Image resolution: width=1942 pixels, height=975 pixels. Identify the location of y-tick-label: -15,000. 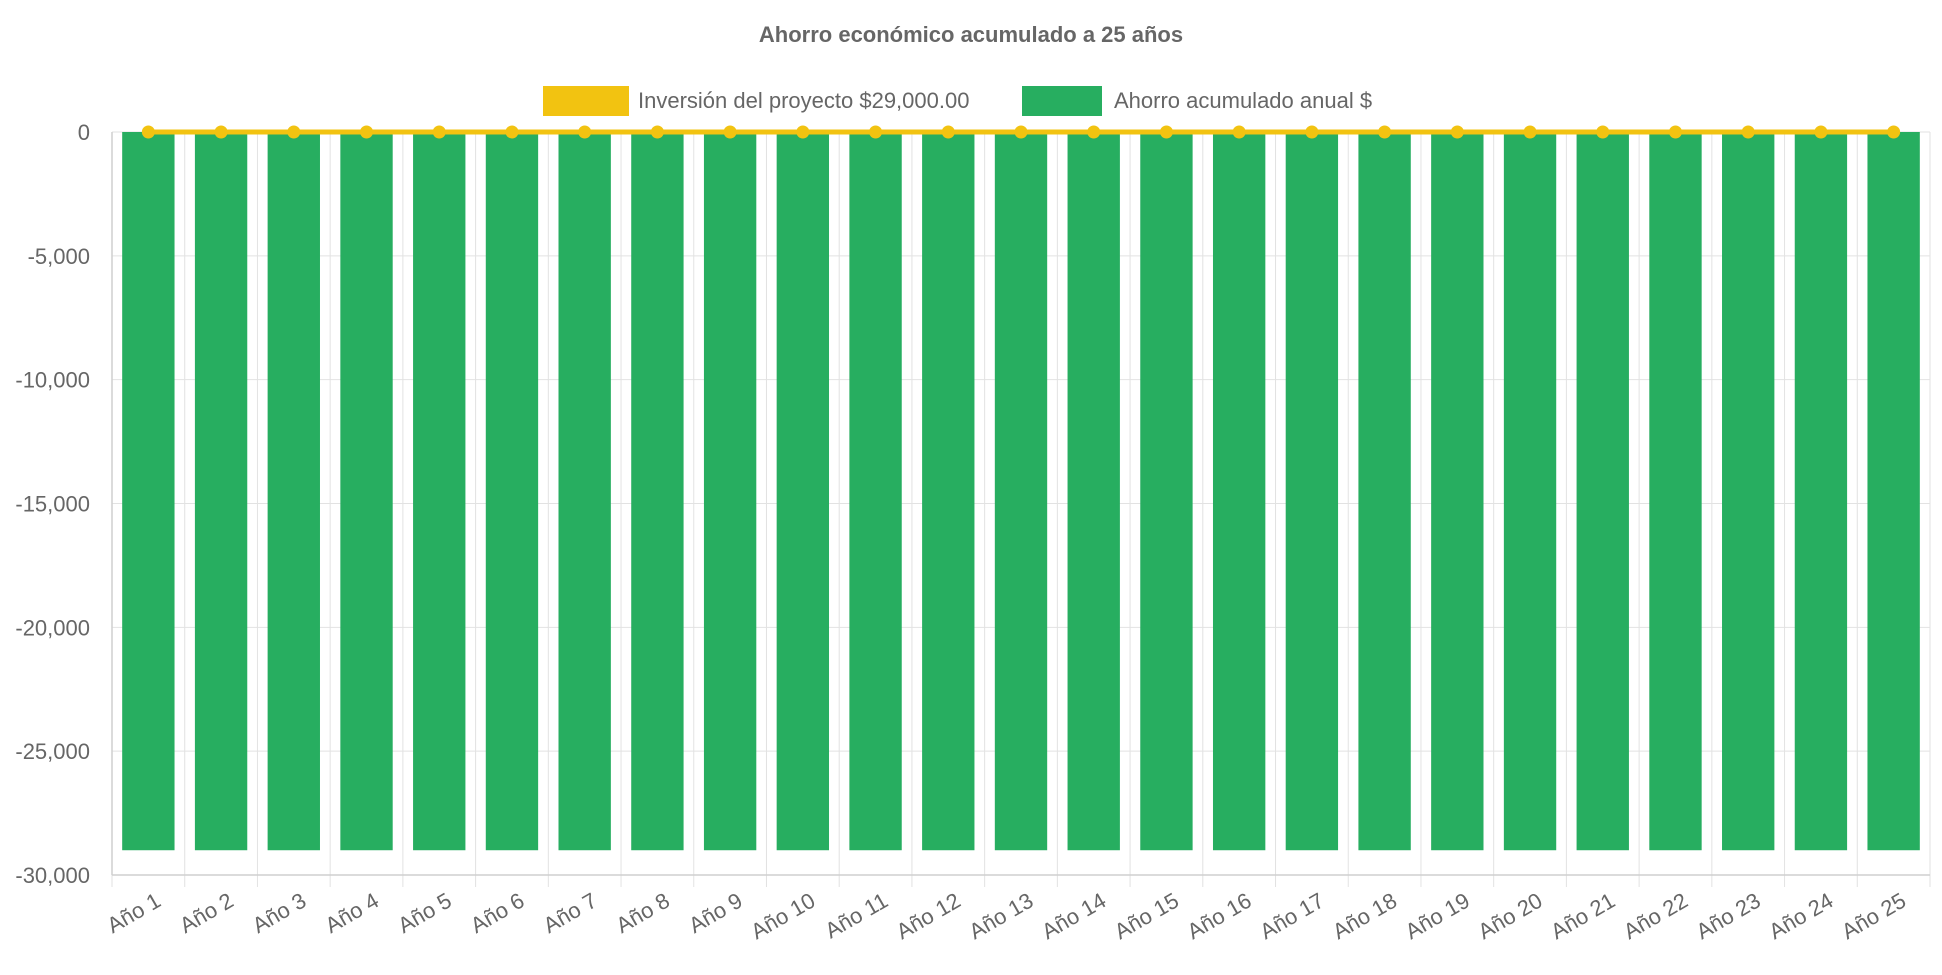
(52, 504).